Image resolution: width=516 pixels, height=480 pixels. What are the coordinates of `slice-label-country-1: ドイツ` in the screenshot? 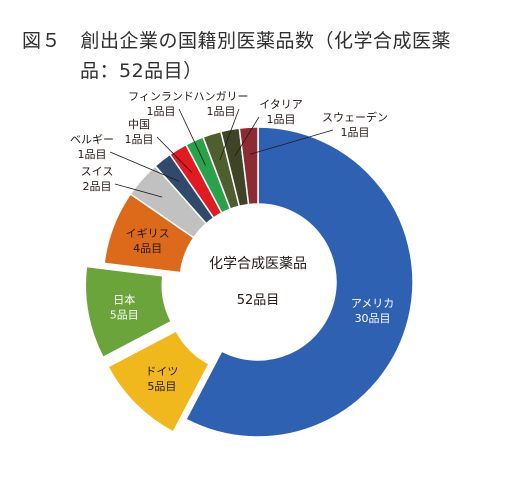 It's located at (161, 371).